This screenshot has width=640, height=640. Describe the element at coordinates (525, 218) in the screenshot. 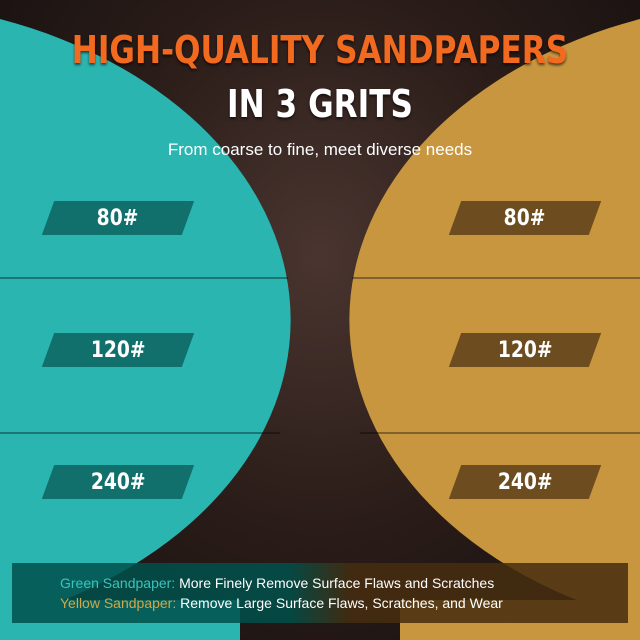

I see `grit-label-yellow-80: 80#` at that location.